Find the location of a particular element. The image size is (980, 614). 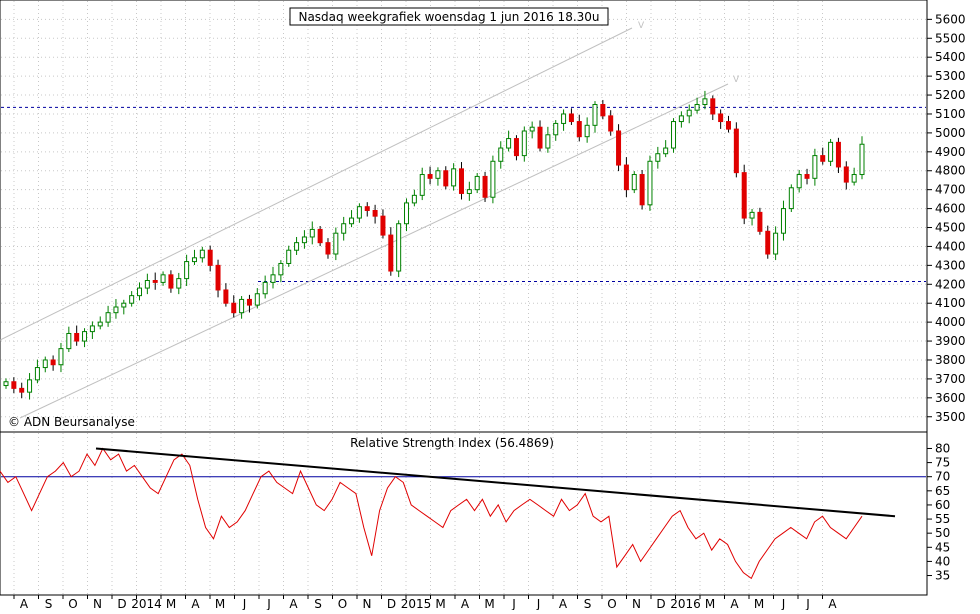

rsi-y-tick-label: 35 is located at coordinates (942, 576).